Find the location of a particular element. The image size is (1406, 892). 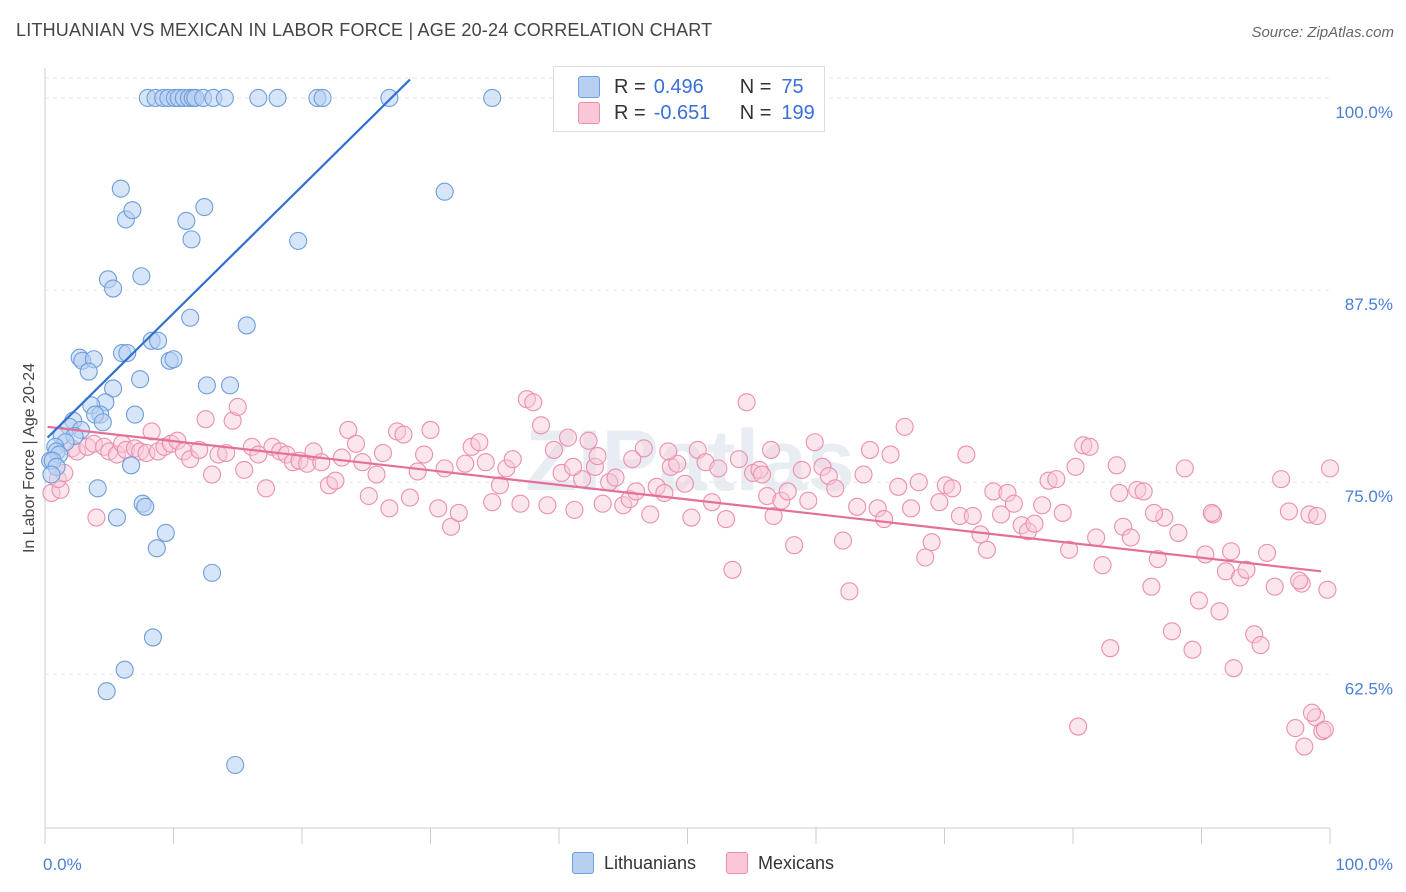

legend-item-mexicans: Mexicans is located at coordinates (780, 863).